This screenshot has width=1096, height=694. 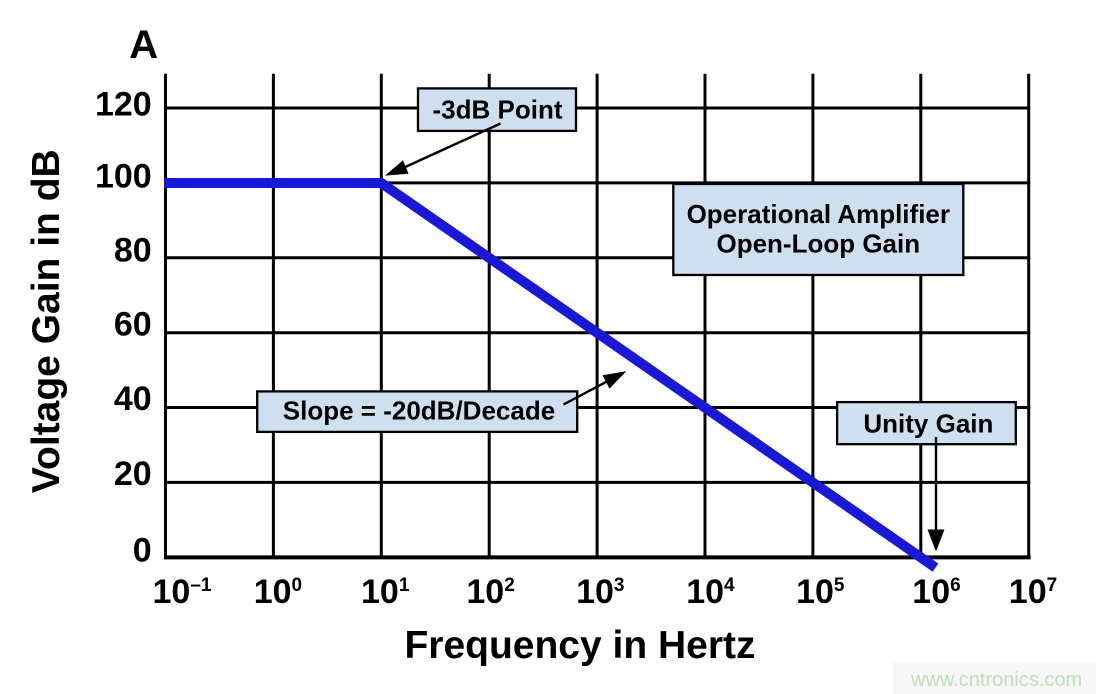 What do you see at coordinates (818, 214) in the screenshot?
I see `svg-text: Operational Amplifier` at bounding box center [818, 214].